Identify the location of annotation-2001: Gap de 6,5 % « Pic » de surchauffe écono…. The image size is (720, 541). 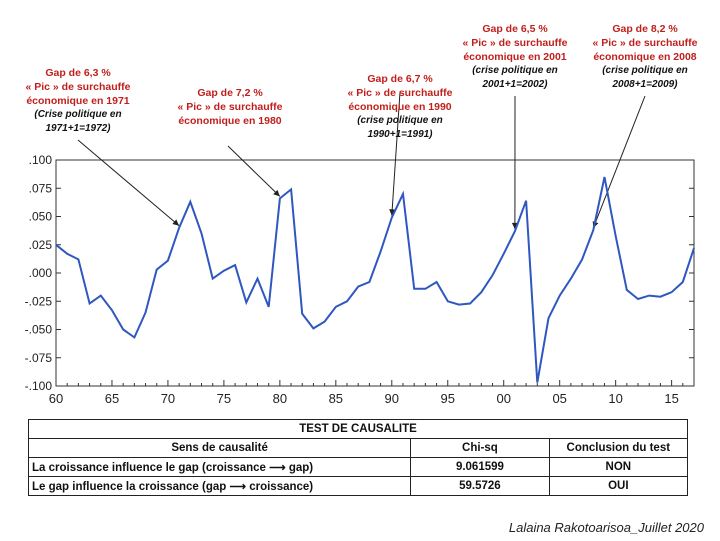
(515, 56).